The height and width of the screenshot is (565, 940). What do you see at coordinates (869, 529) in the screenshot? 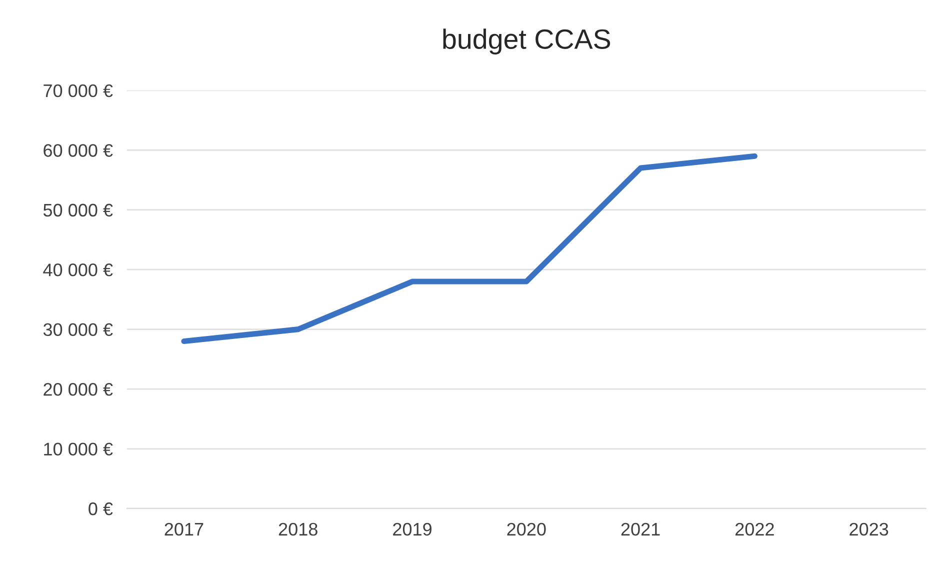
I see `x-tick-label: 2023` at bounding box center [869, 529].